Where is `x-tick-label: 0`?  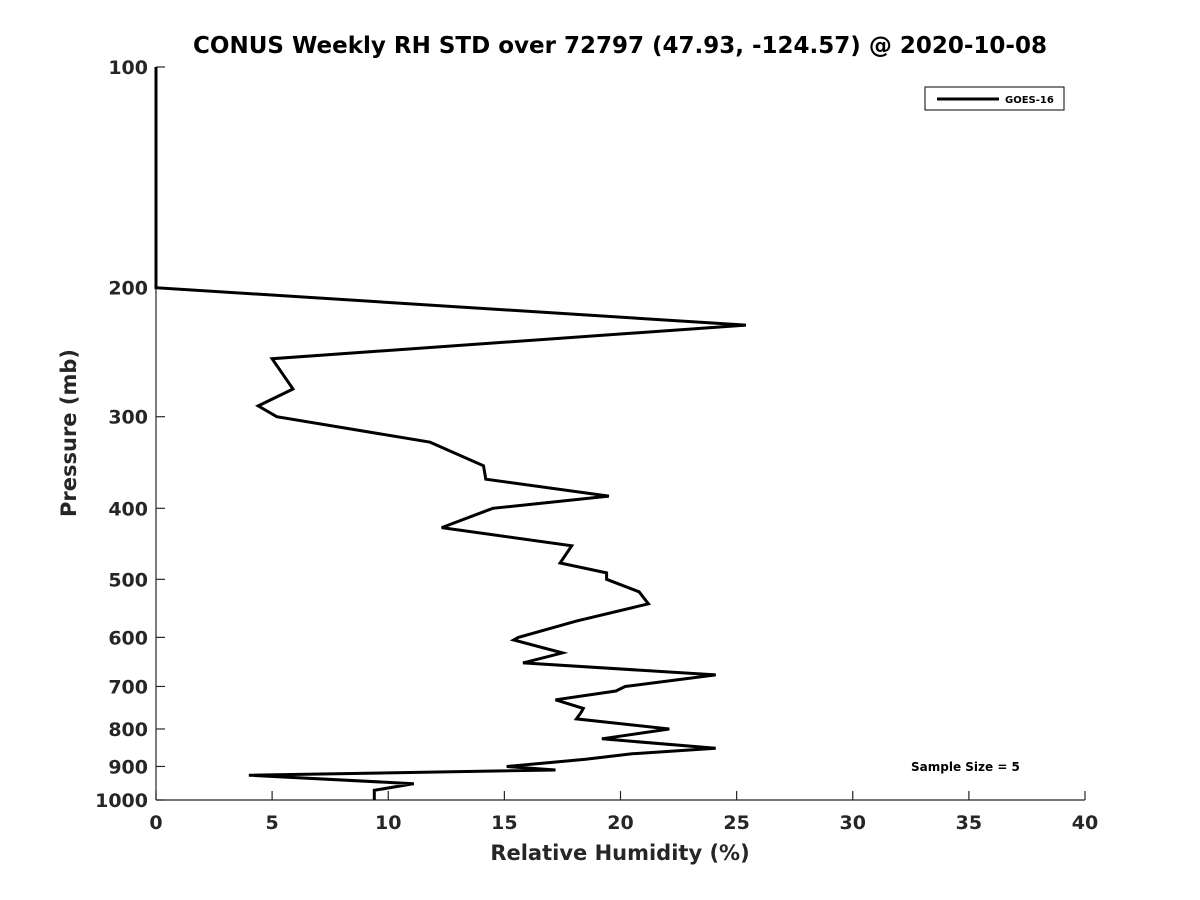 x-tick-label: 0 is located at coordinates (155, 823).